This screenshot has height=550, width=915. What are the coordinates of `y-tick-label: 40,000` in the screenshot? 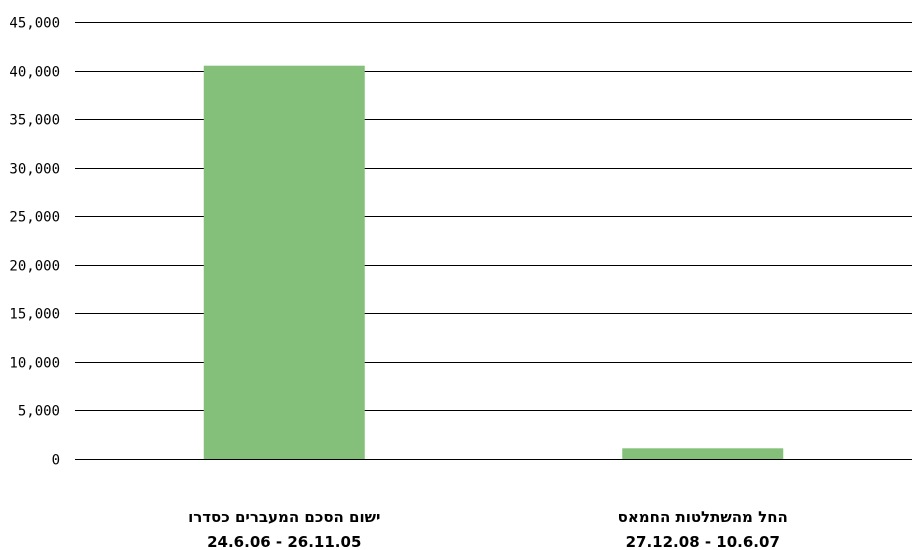 It's located at (34, 73).